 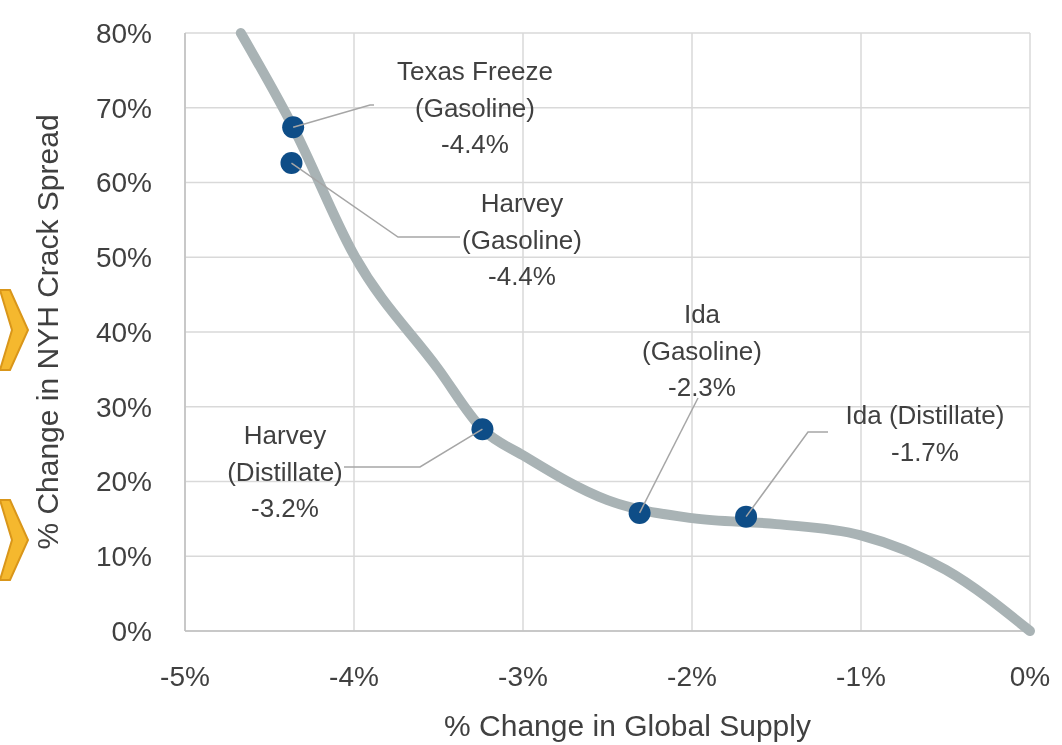 What do you see at coordinates (185, 676) in the screenshot?
I see `x-tick-label: -5%` at bounding box center [185, 676].